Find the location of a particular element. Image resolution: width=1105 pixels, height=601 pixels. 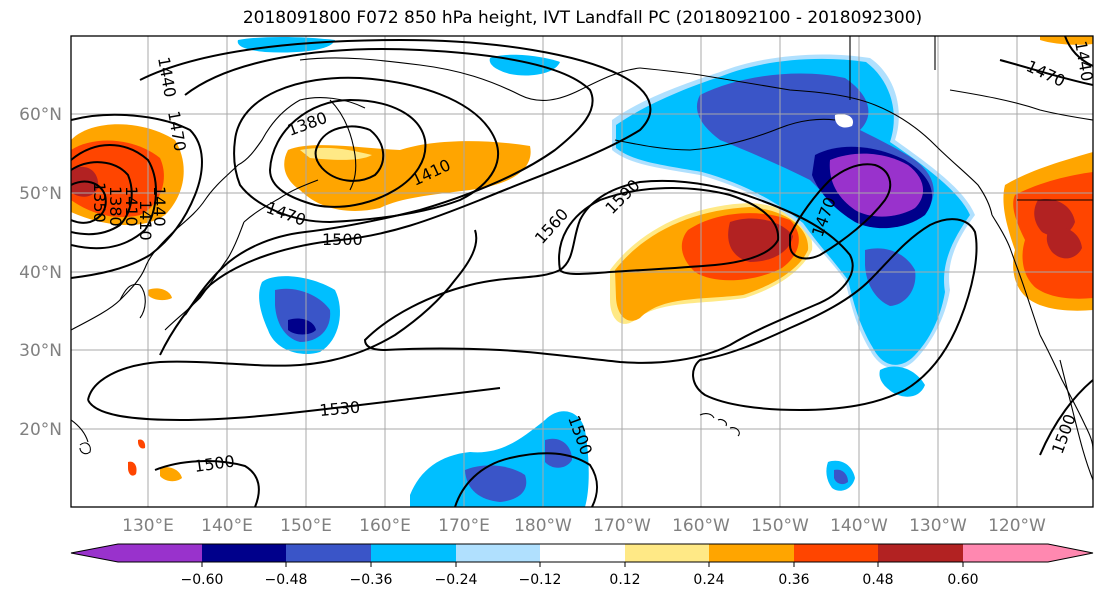

coastline-bc-coast is located at coordinates (1016, 275).